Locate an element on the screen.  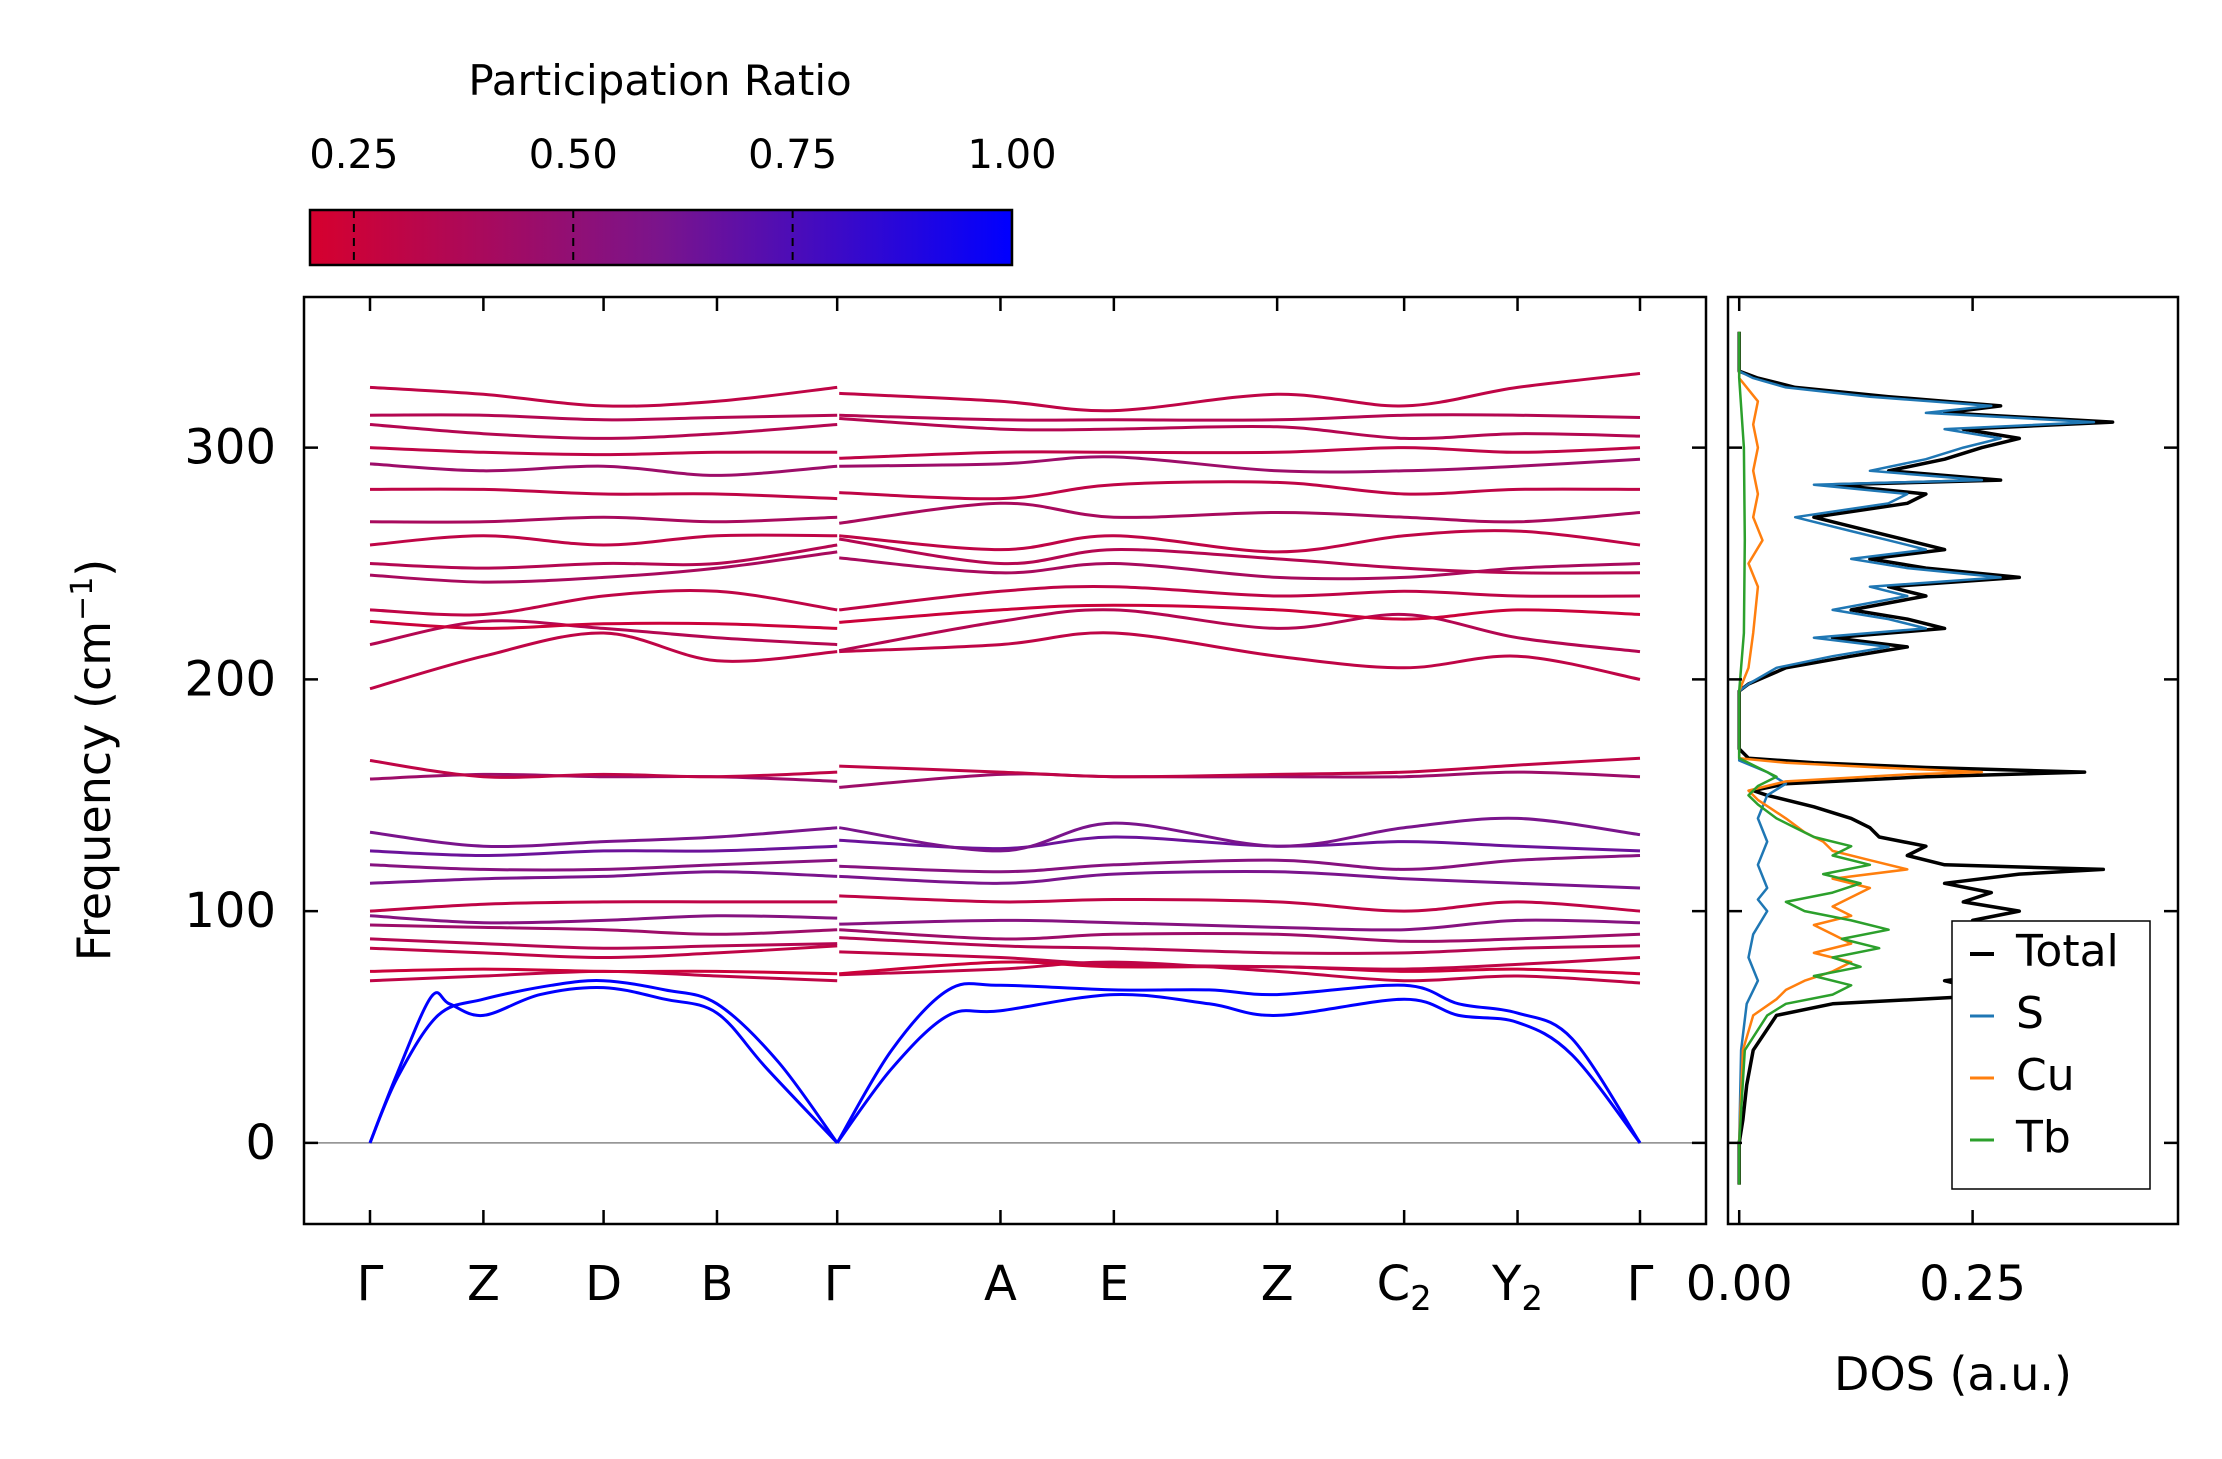
kpoint-label: A is located at coordinates (1000, 1284).